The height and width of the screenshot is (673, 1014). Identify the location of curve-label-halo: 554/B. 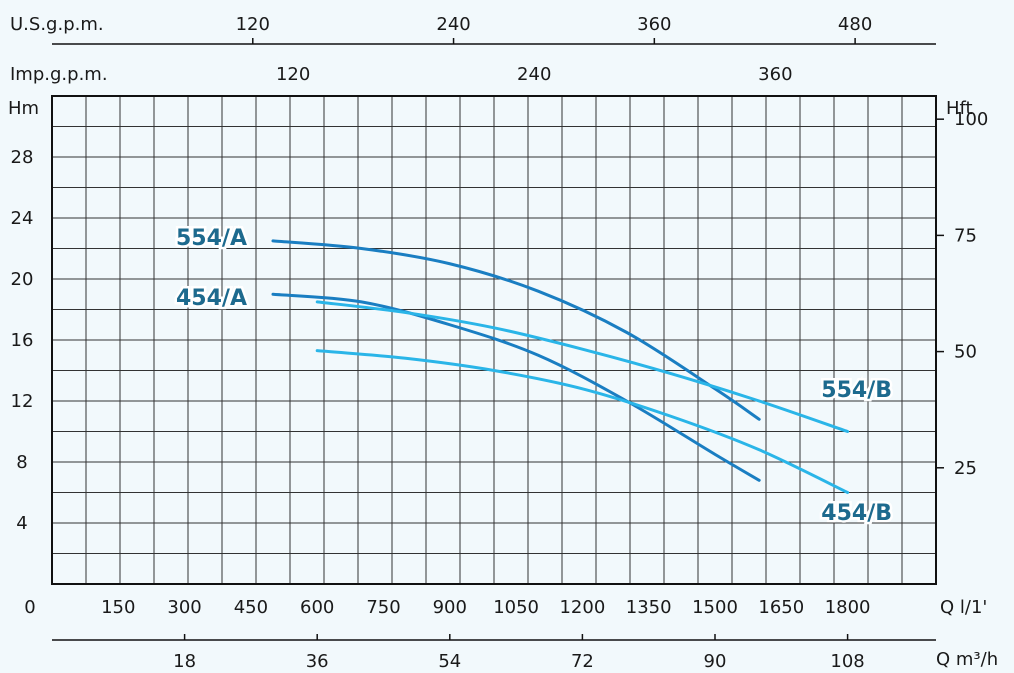
(856, 390).